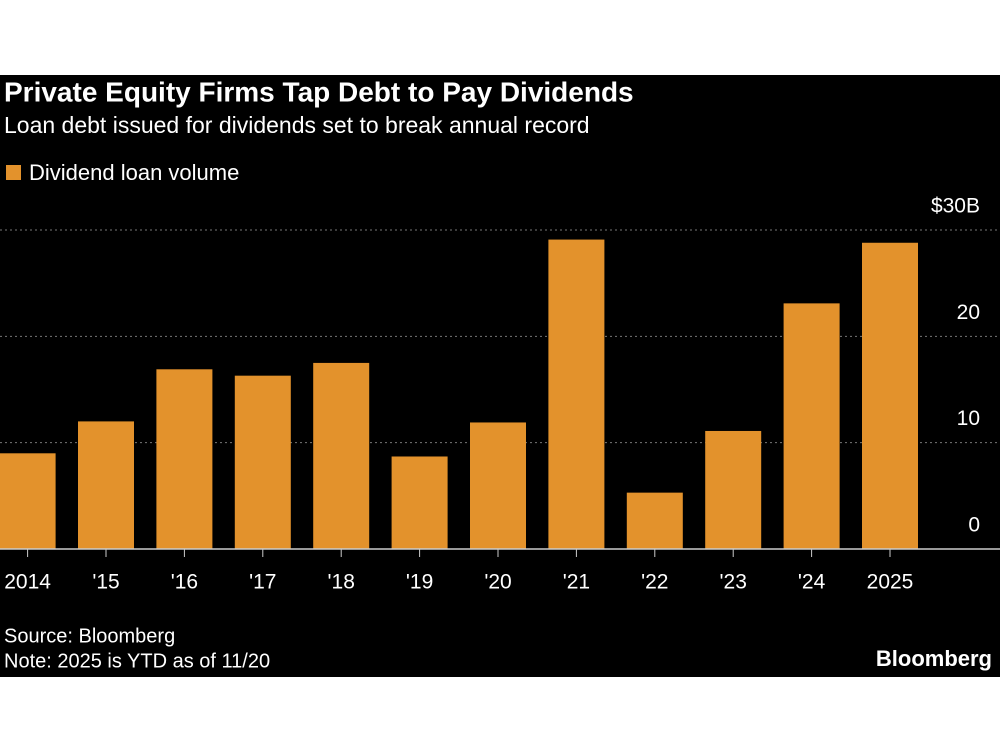 The width and height of the screenshot is (1000, 750). I want to click on brand-logo: Bloomberg, so click(934, 658).